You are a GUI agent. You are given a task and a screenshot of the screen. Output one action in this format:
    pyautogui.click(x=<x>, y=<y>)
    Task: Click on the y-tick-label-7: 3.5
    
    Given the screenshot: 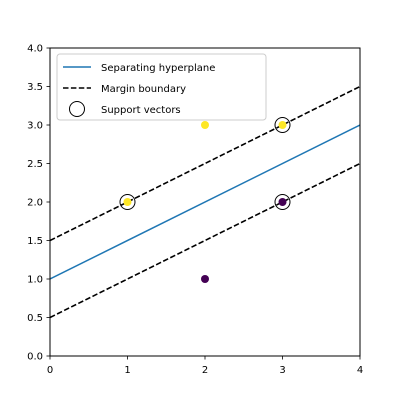 What is the action you would take?
    pyautogui.click(x=35, y=87)
    